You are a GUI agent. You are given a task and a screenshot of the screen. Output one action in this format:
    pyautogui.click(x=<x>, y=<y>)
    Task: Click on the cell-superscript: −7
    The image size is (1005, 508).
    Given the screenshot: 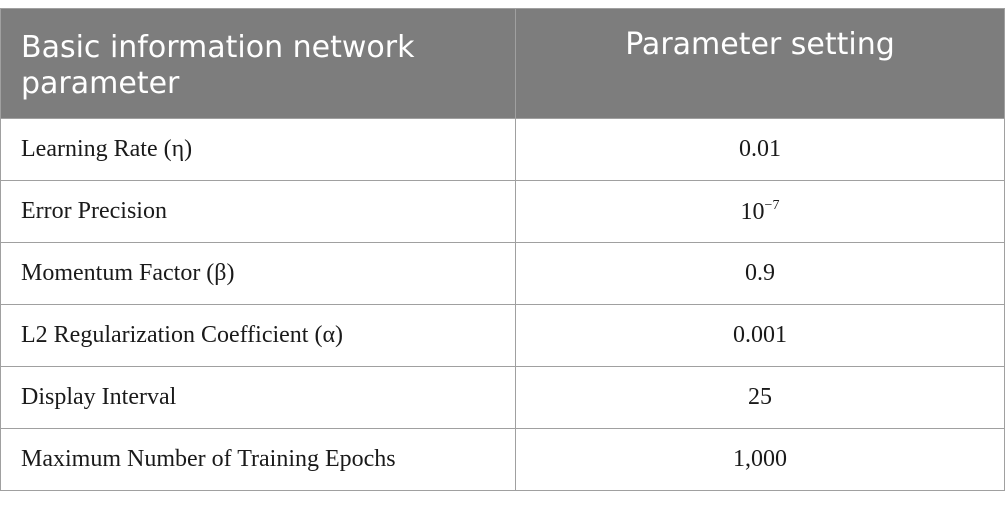 What is the action you would take?
    pyautogui.click(x=772, y=205)
    